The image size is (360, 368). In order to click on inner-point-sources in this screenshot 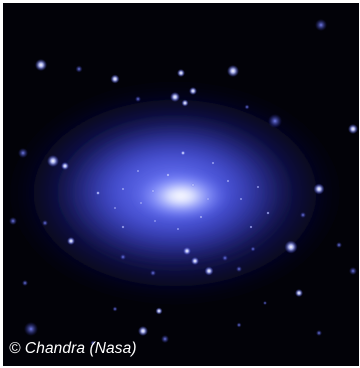, I will do `click(183, 190)`.